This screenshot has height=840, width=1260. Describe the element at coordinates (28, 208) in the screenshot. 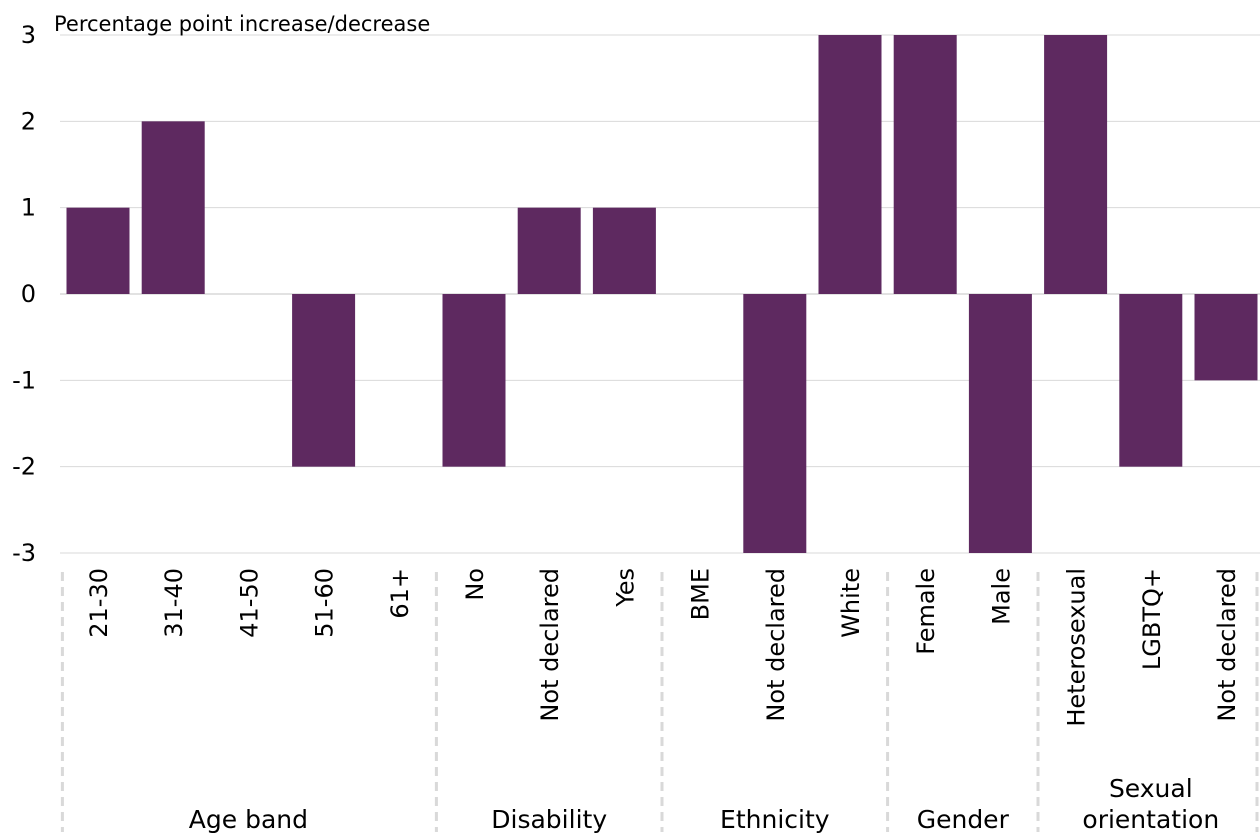

I see `y-tick-label: 1` at that location.